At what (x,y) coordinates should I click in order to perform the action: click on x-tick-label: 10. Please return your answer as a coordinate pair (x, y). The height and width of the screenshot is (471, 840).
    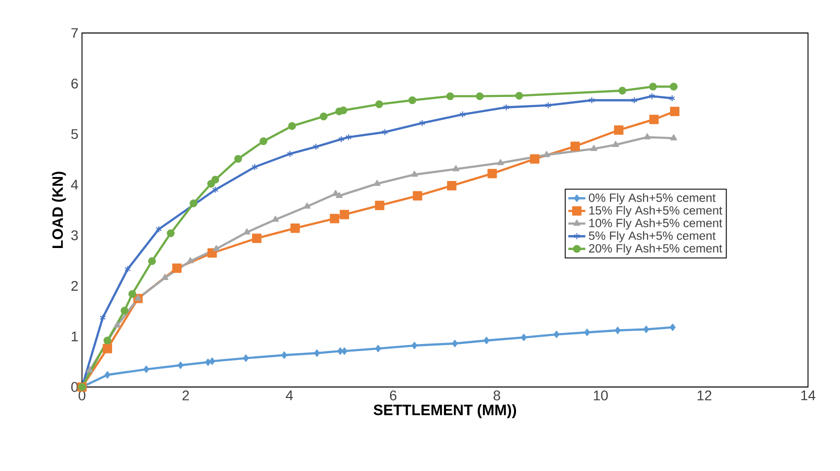
    Looking at the image, I should click on (601, 395).